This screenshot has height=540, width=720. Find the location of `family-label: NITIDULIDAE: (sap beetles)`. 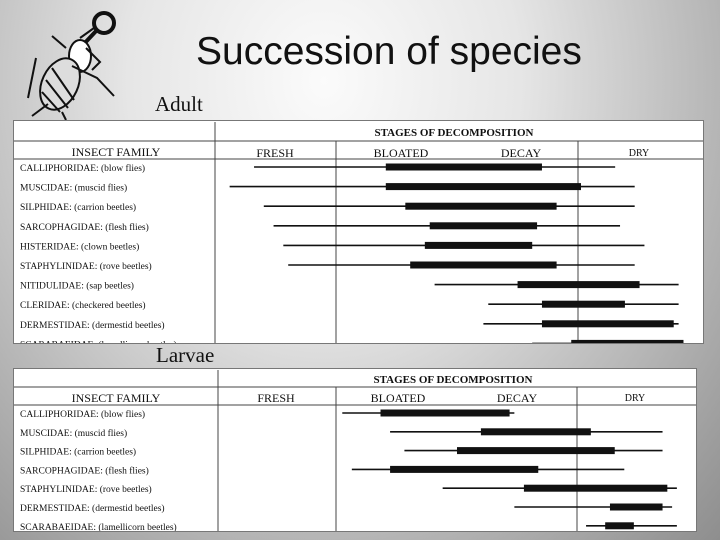

family-label: NITIDULIDAE: (sap beetles) is located at coordinates (77, 286).